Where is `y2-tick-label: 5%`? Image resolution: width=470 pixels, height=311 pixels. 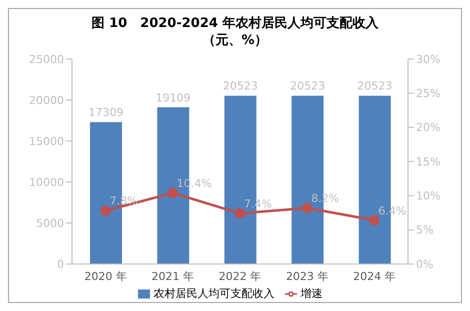 y2-tick-label: 5% is located at coordinates (425, 230).